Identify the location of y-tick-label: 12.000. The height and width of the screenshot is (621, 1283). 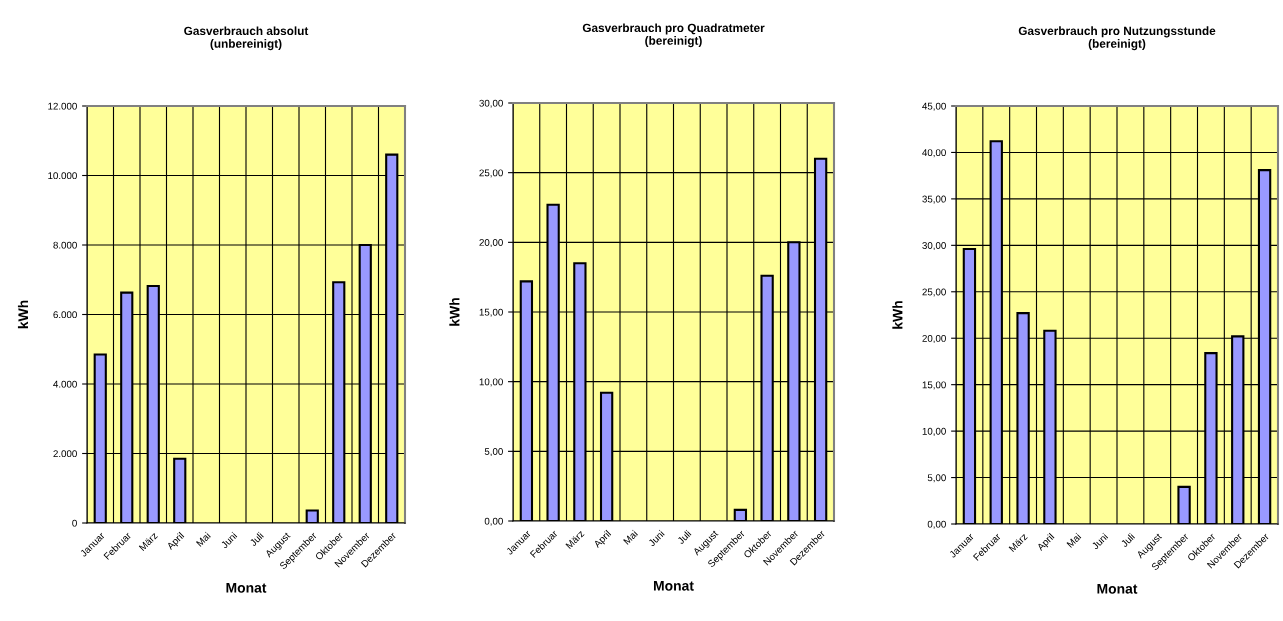
(62, 106).